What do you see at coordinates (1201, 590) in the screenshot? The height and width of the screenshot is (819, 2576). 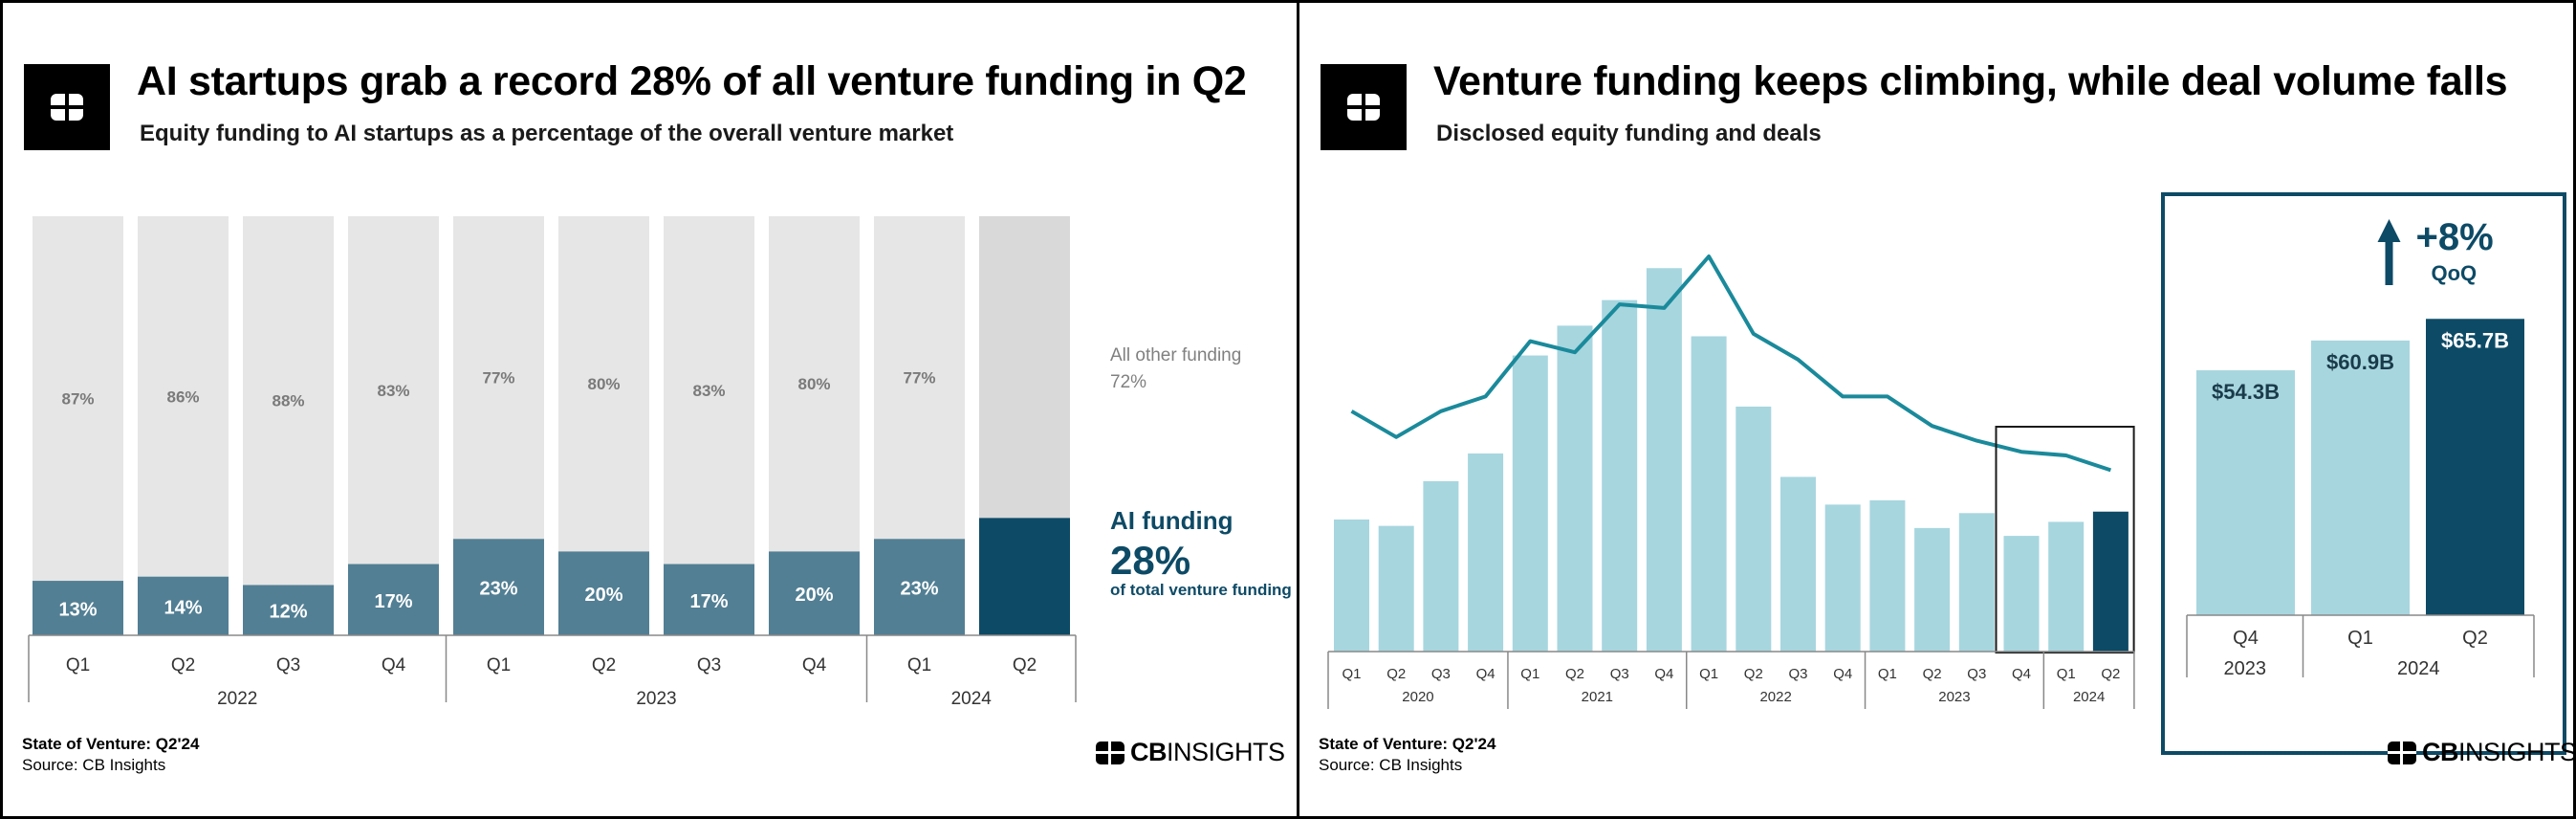 I see `ai-funding-sub: of total venture funding` at bounding box center [1201, 590].